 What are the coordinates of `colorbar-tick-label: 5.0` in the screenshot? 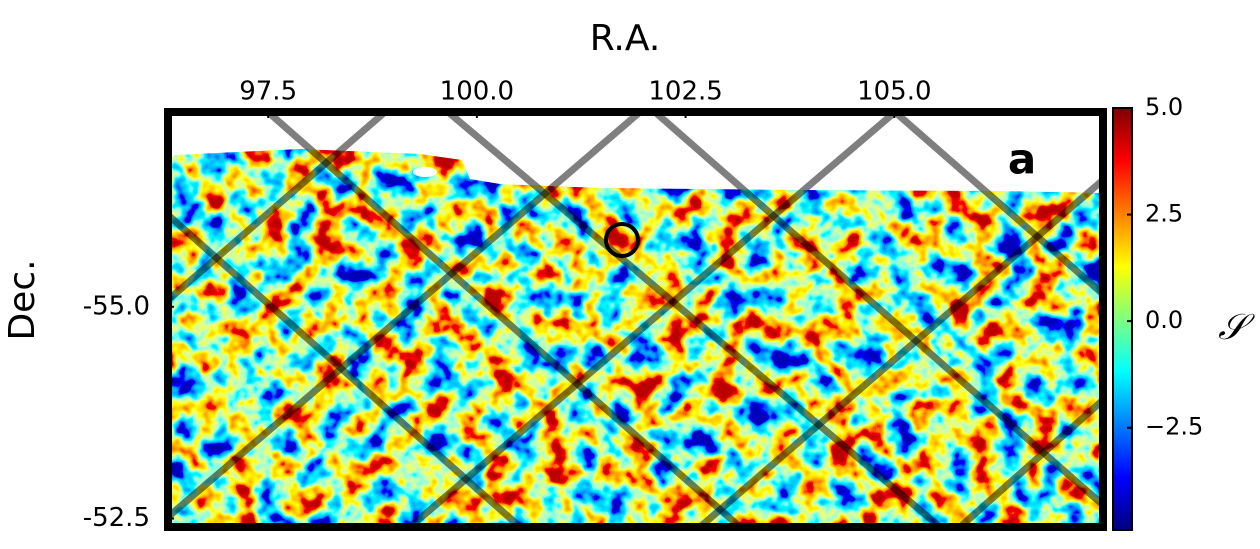 It's located at (1164, 107).